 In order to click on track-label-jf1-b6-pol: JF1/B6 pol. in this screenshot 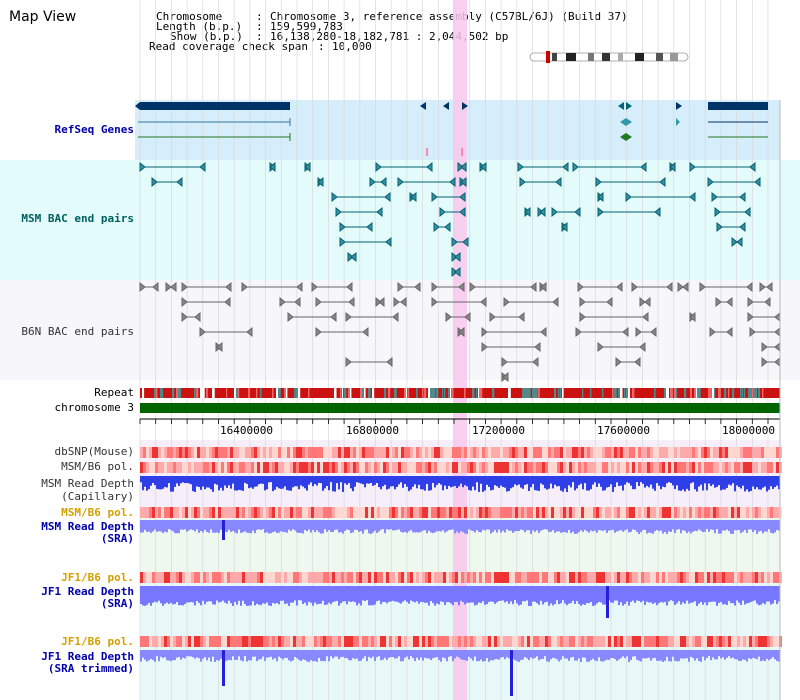, I will do `click(97, 577)`.